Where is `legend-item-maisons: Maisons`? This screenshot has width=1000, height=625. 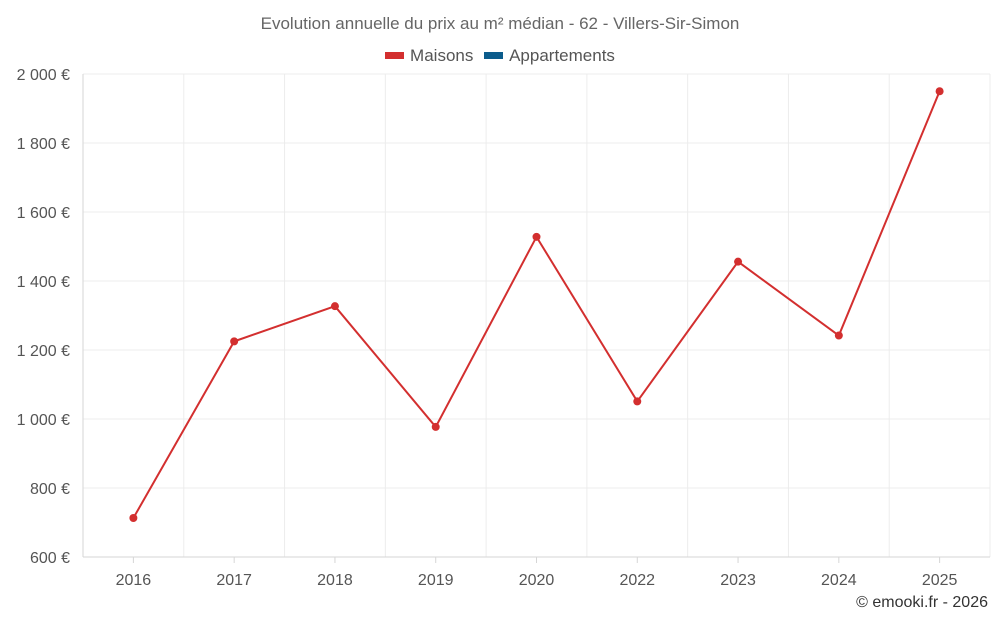 legend-item-maisons: Maisons is located at coordinates (429, 56).